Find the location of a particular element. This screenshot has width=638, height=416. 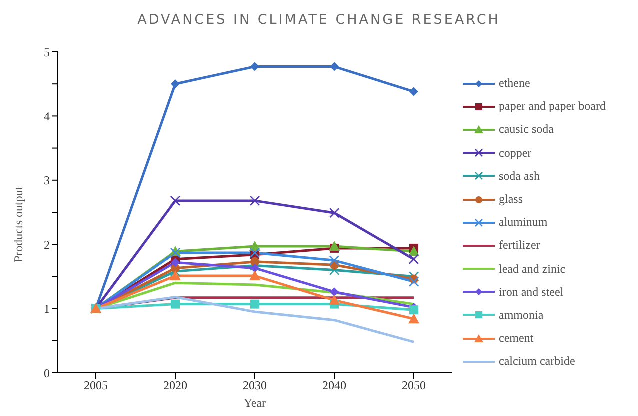

y-tick-label: 2 is located at coordinates (47, 245).